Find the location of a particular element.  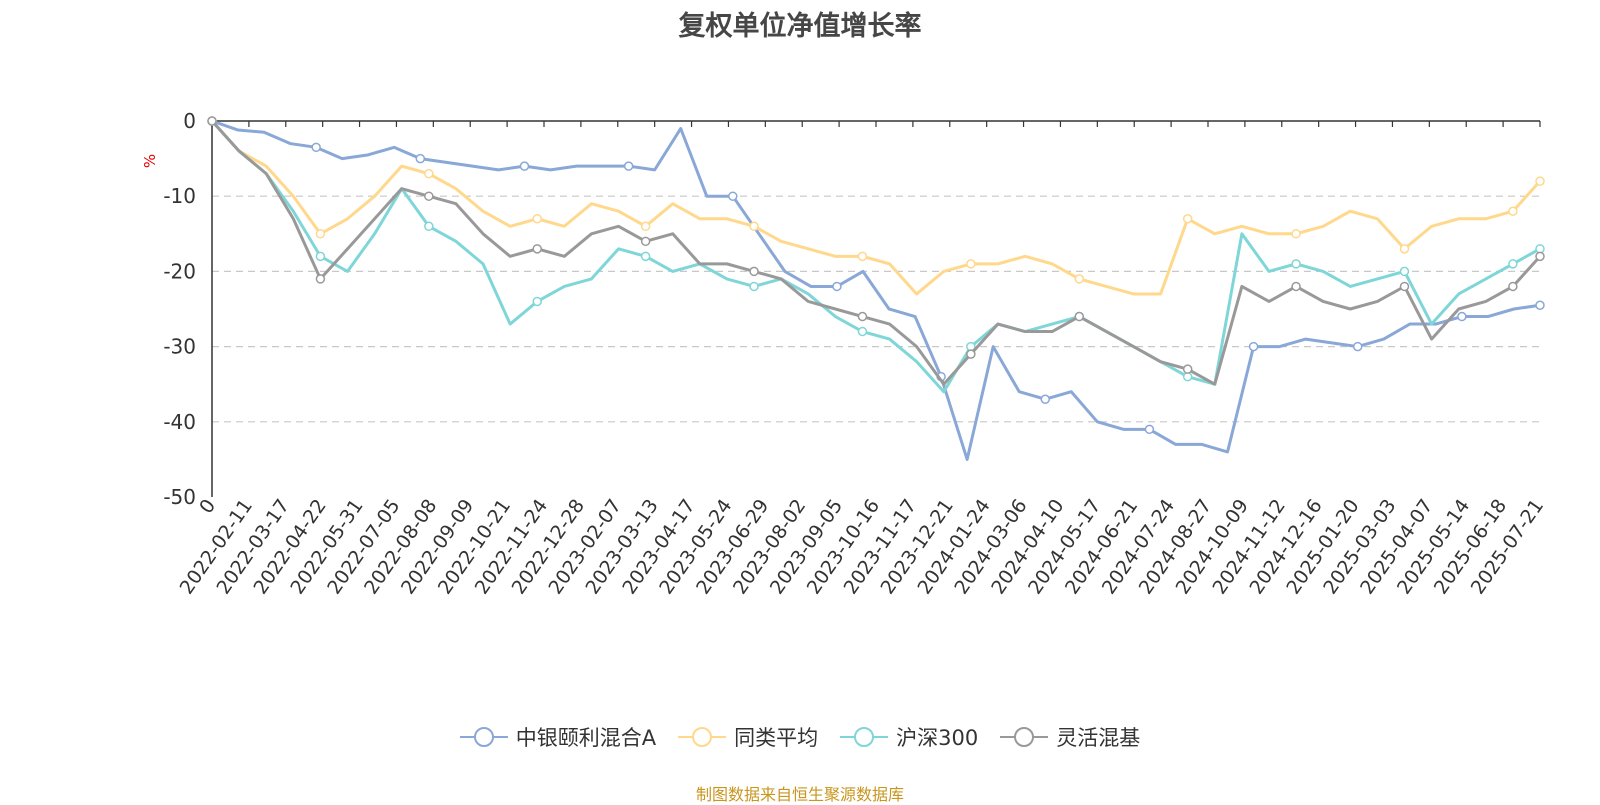

legend-item-1: 同类平均 is located at coordinates (748, 737).